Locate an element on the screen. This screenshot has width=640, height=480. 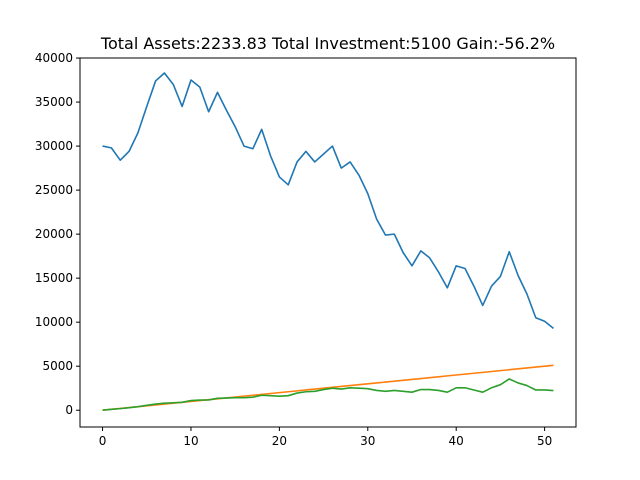
x-tick-label: 30 is located at coordinates (367, 441).